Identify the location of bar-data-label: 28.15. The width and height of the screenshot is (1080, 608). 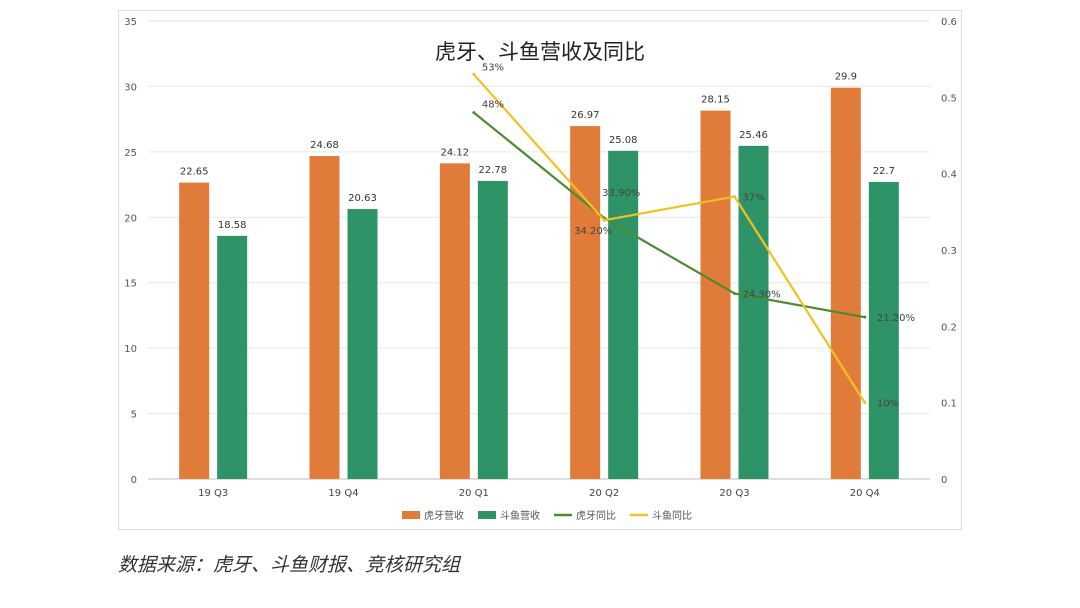
(715, 100).